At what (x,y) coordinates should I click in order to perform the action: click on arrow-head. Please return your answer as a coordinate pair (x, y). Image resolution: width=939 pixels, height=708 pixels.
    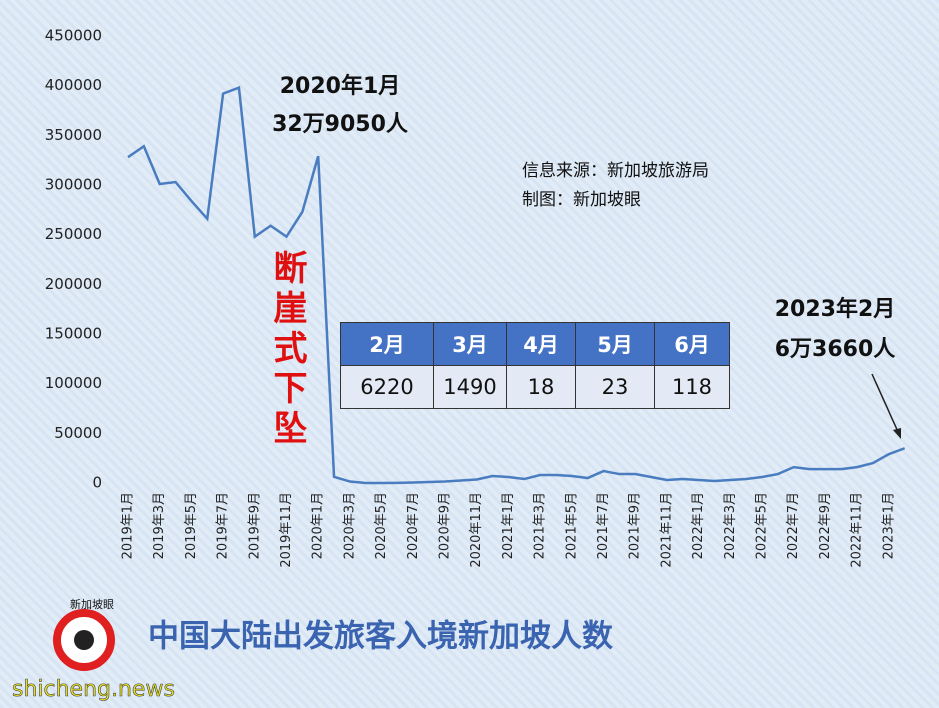
    Looking at the image, I should click on (897, 433).